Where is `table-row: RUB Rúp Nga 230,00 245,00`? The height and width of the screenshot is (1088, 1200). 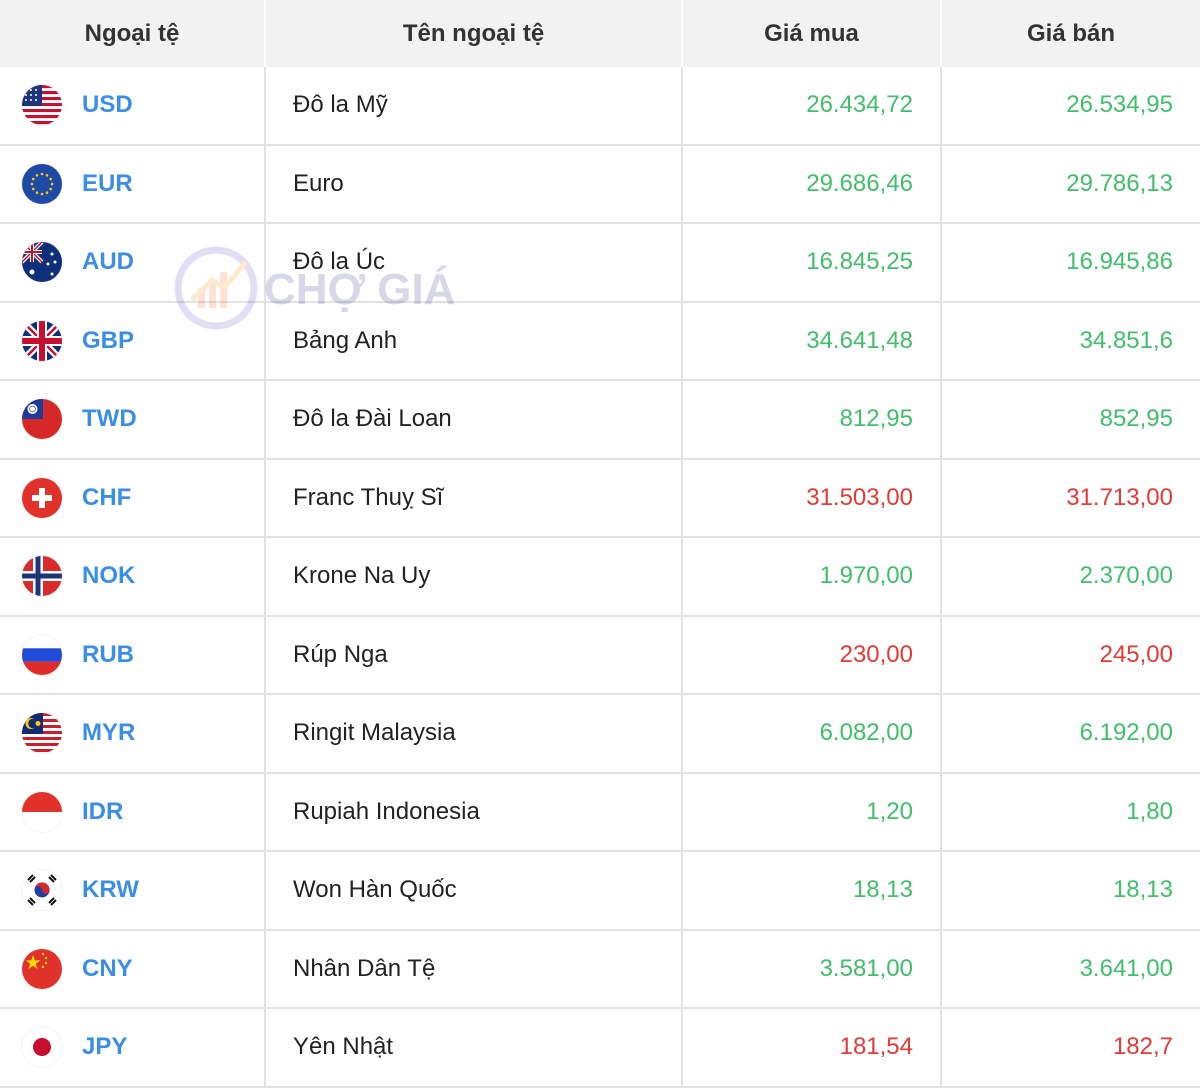
table-row: RUB Rúp Nga 230,00 245,00 is located at coordinates (600, 655).